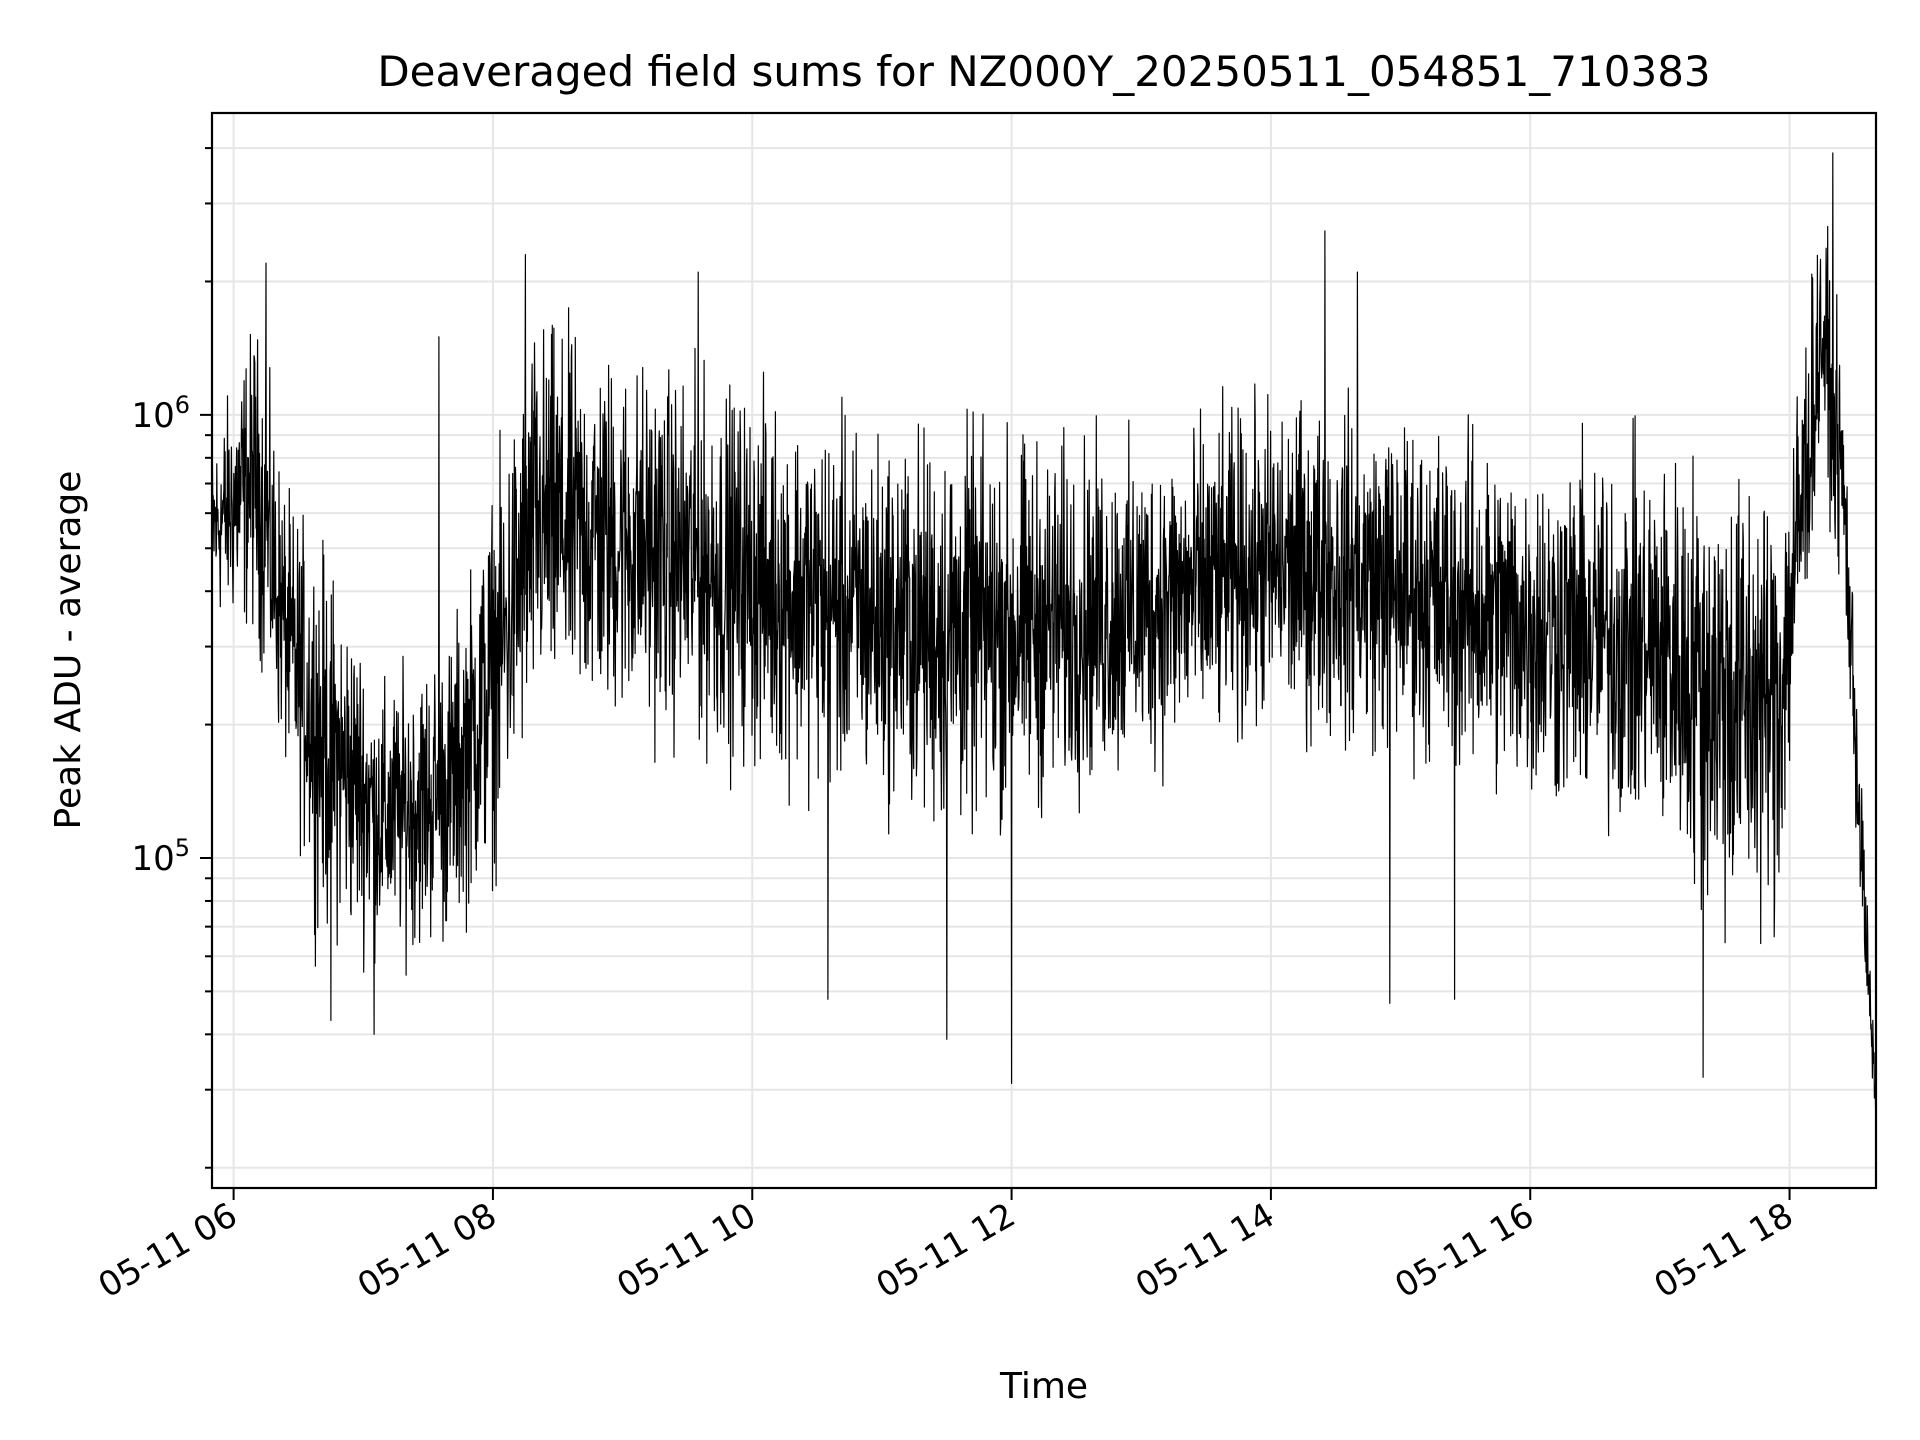  Describe the element at coordinates (1464, 1250) in the screenshot. I see `x-tick-label: 05-11 16` at that location.